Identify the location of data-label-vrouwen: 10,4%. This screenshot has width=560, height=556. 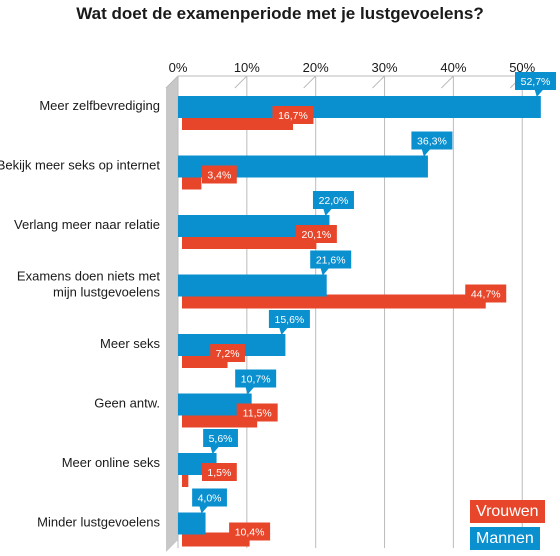
(250, 533).